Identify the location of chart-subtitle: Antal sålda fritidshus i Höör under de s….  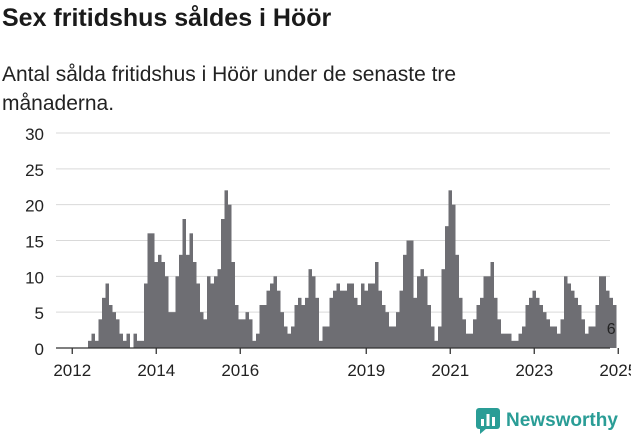
(229, 89).